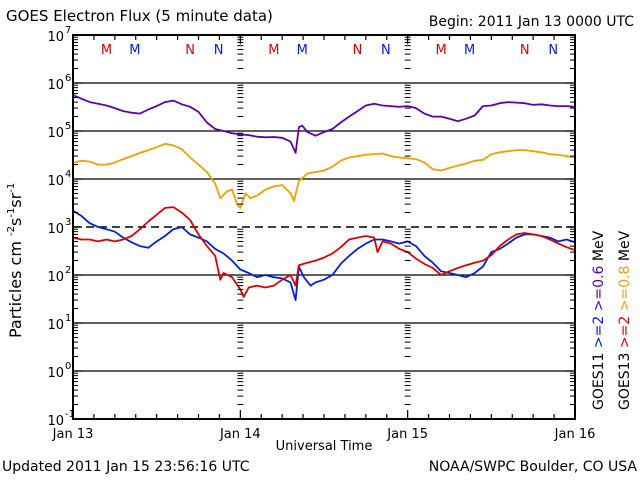  Describe the element at coordinates (68, 318) in the screenshot. I see `y-tick-exponent: 1` at that location.